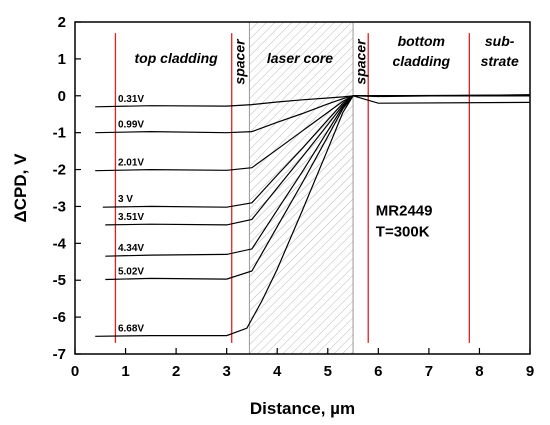 The width and height of the screenshot is (550, 425). I want to click on region-label: cladding, so click(422, 61).